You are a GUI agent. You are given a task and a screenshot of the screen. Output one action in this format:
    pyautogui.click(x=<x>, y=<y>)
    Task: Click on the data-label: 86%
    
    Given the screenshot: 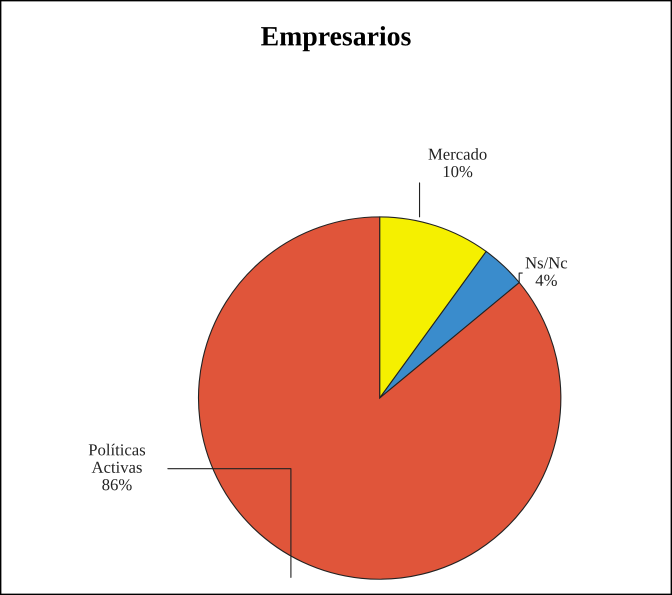 What is the action you would take?
    pyautogui.click(x=117, y=484)
    